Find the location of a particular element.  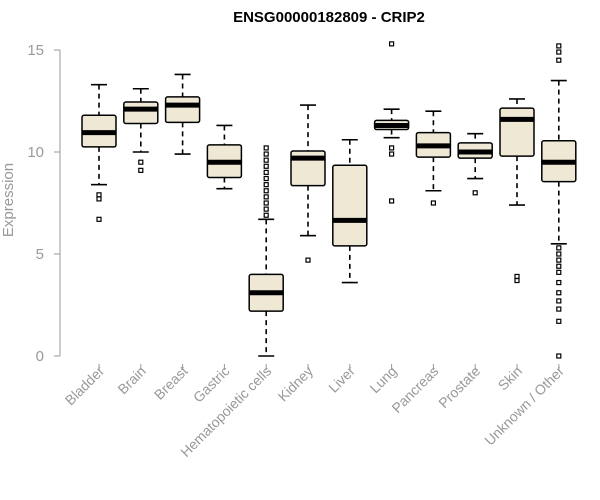

x-label-skin: Skin is located at coordinates (510, 378).